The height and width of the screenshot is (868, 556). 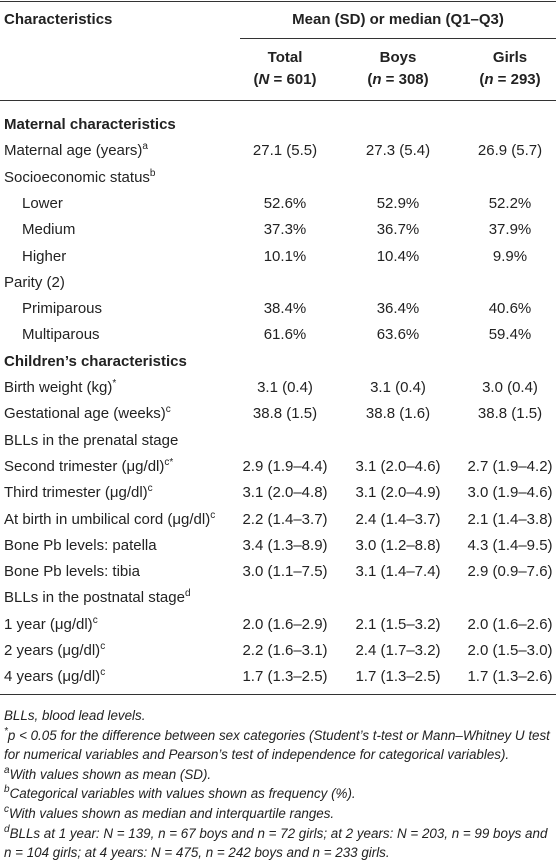 I want to click on row-label: 4 years (μg/dl)c, so click(x=54, y=677).